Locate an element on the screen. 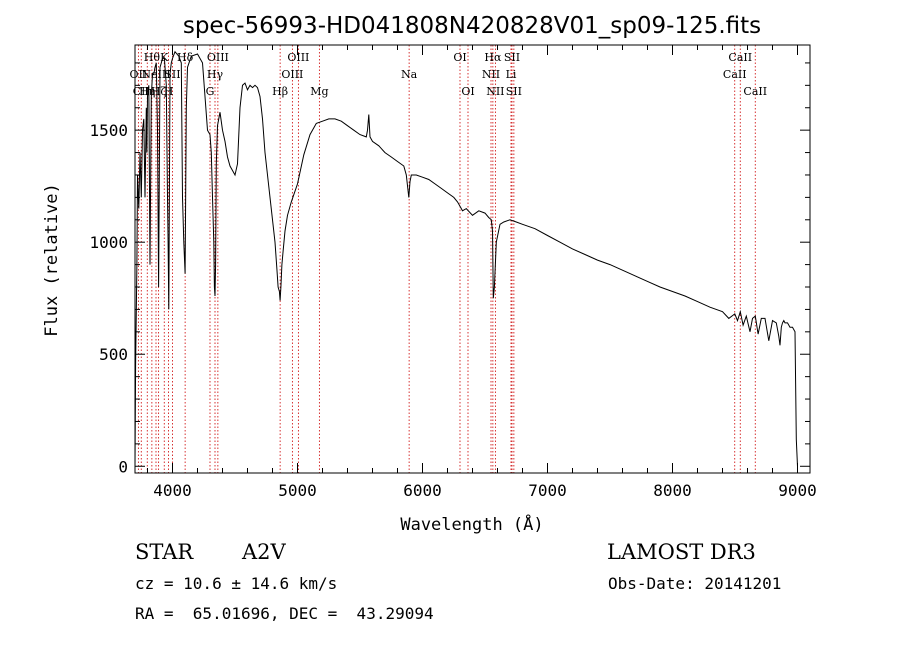 The width and height of the screenshot is (900, 649). line-marker-label-17: Na is located at coordinates (409, 74).